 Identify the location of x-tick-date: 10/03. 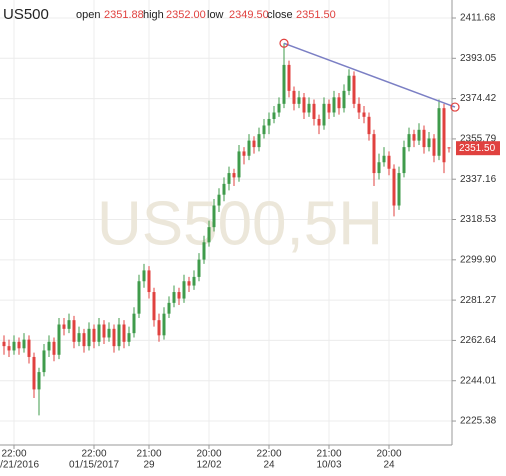
(328, 465).